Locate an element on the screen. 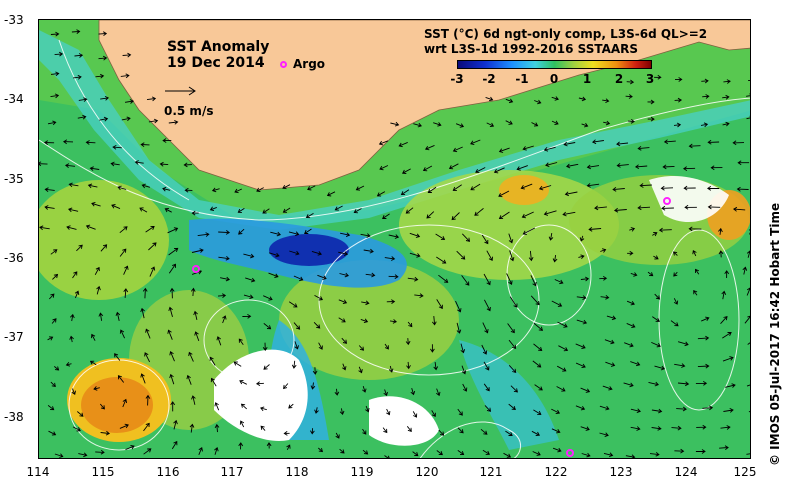 This screenshot has width=790, height=492. lat-label-37: -37 is located at coordinates (14, 337).